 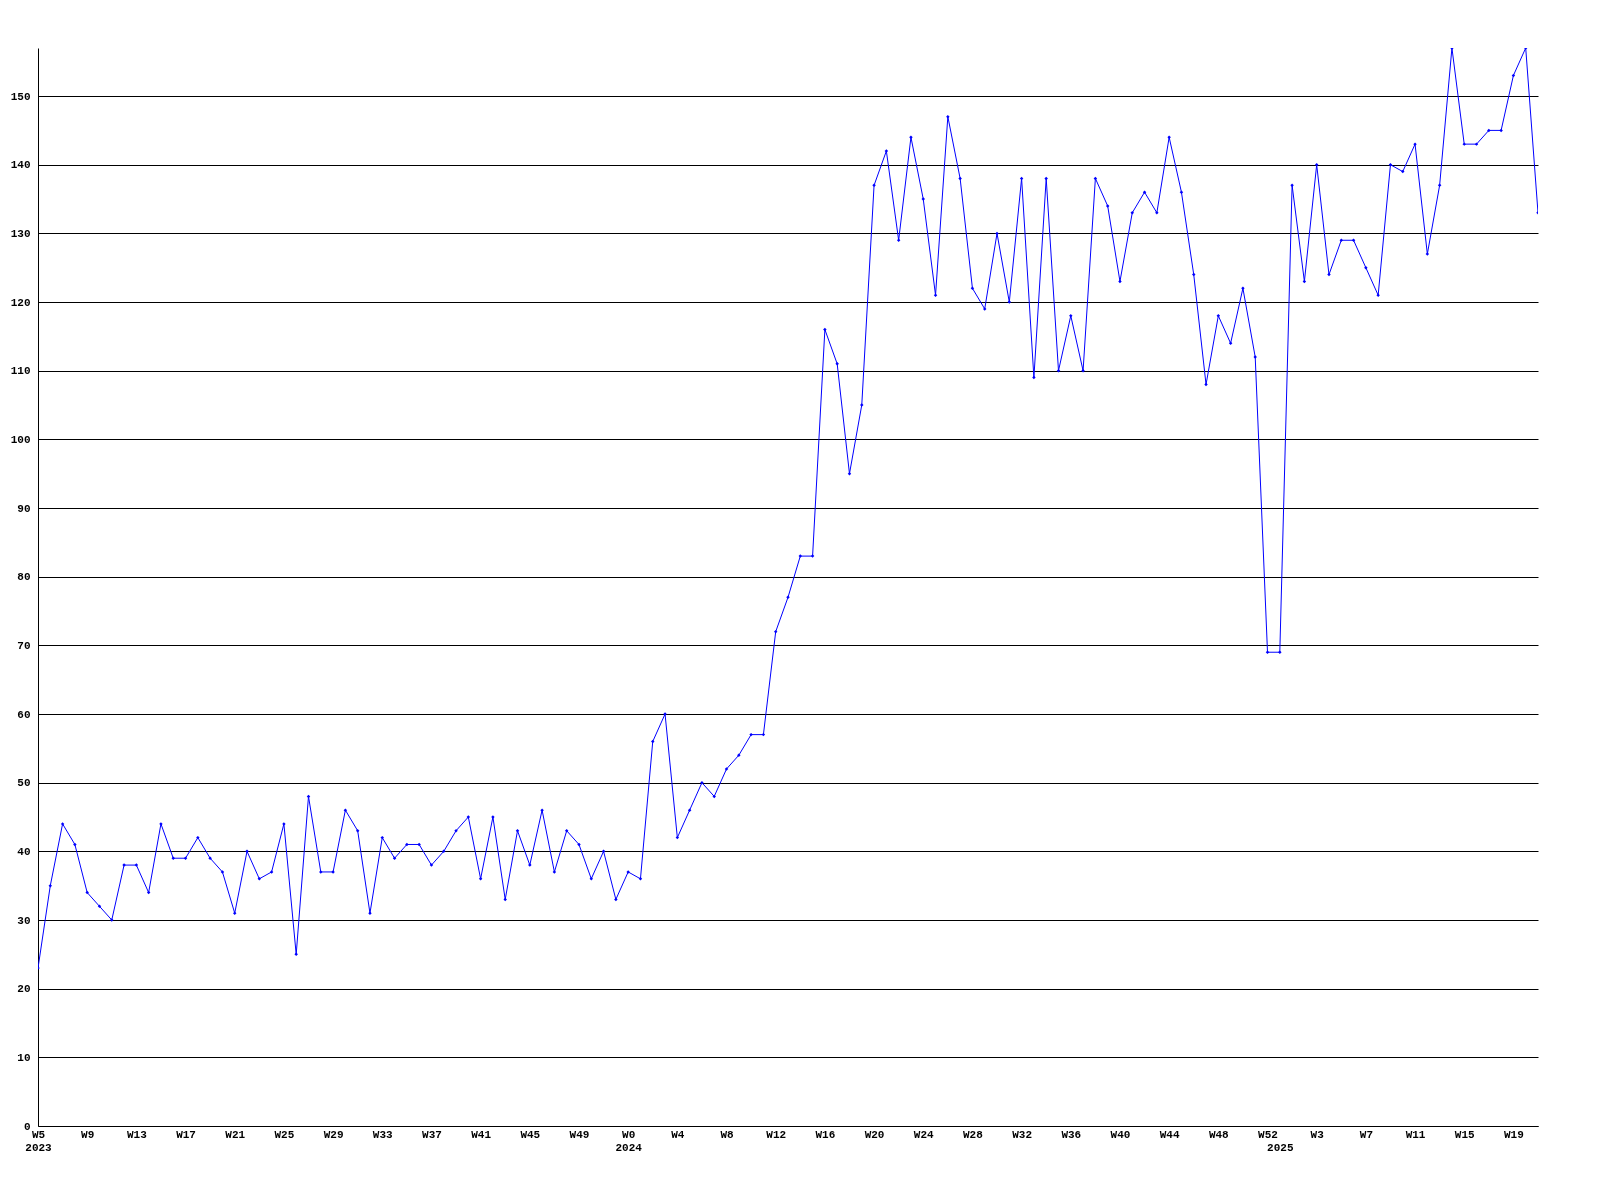 I want to click on x-tick-label: W45, so click(x=530, y=1134).